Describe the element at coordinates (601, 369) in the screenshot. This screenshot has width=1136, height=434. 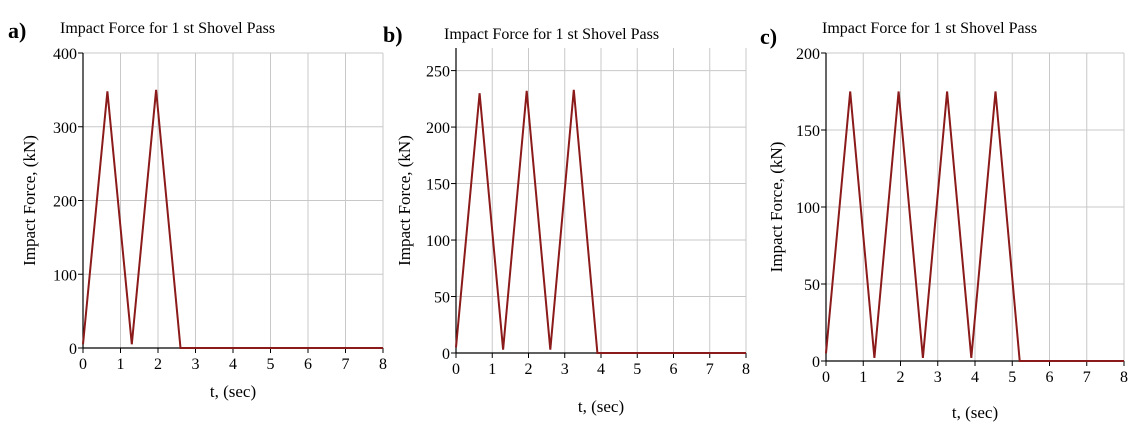
I see `chart-1-x-tick-label: 4` at that location.